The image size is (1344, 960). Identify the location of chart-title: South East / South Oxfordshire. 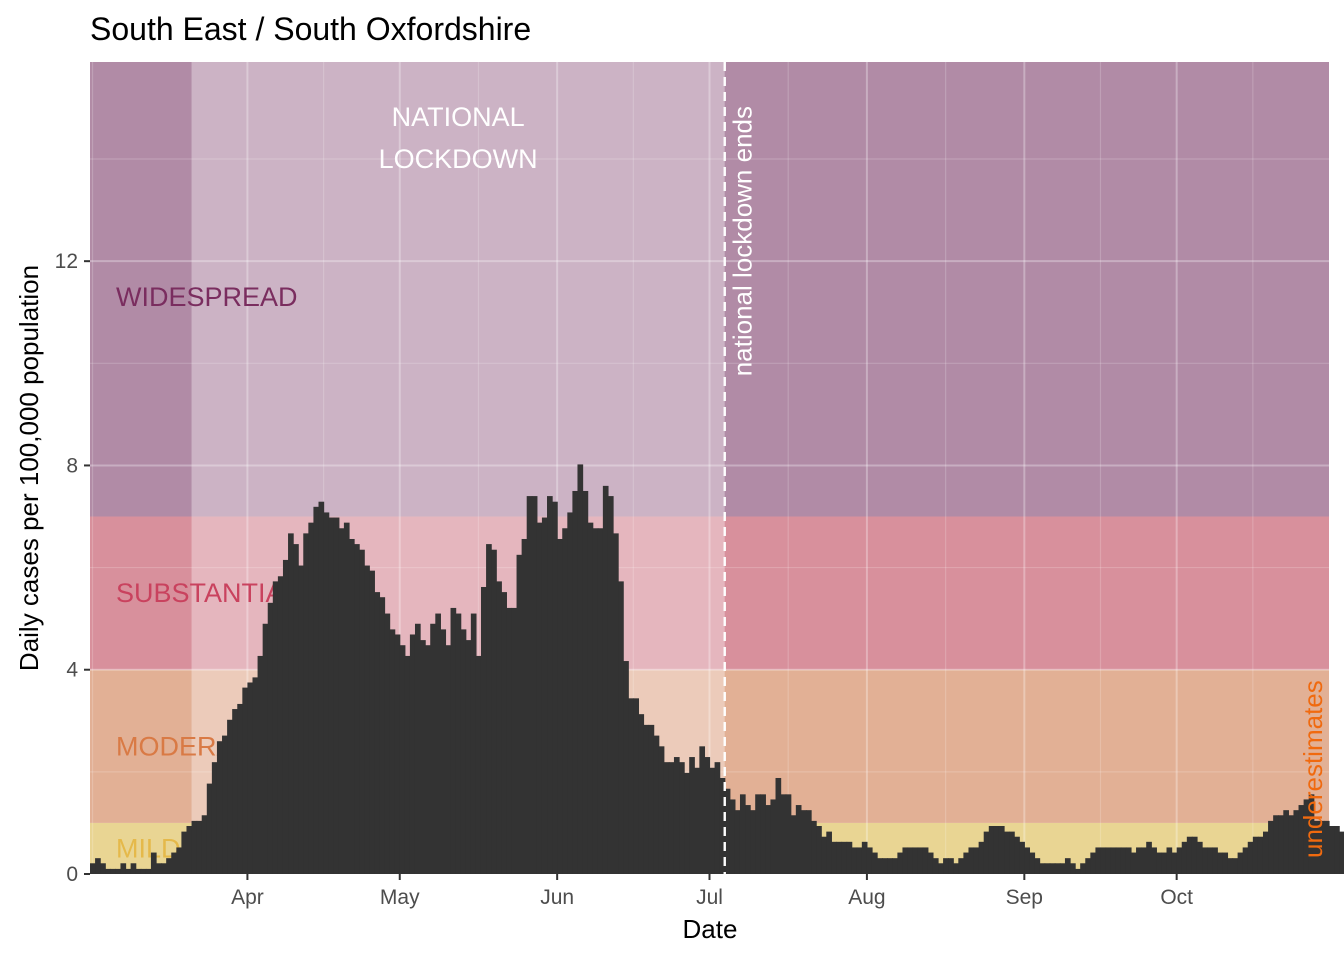
(310, 29).